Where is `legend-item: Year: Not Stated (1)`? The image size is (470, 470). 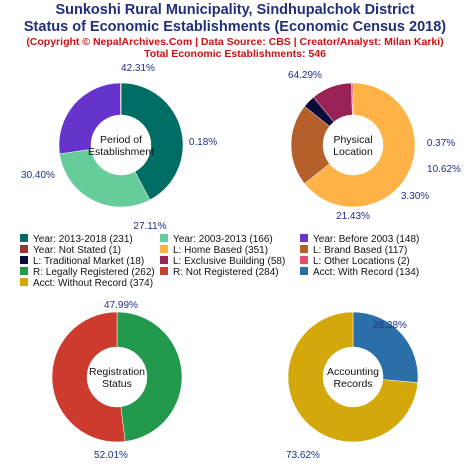
legend-item: Year: Not Stated (1) is located at coordinates (70, 250).